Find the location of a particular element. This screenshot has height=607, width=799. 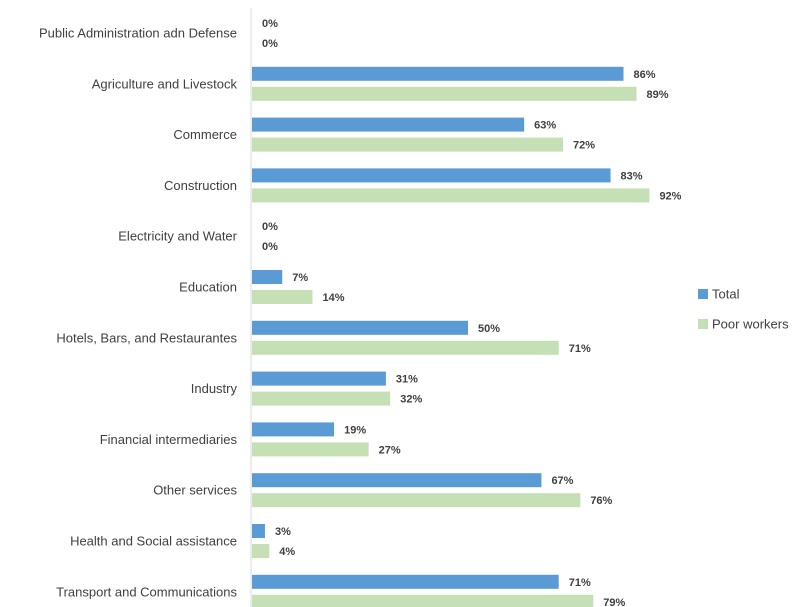

data-label: 50% is located at coordinates (489, 329).